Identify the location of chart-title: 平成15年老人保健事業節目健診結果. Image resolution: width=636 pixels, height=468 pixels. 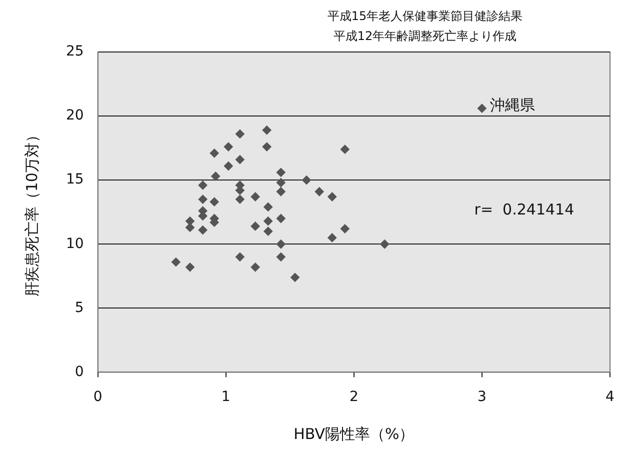
(425, 16).